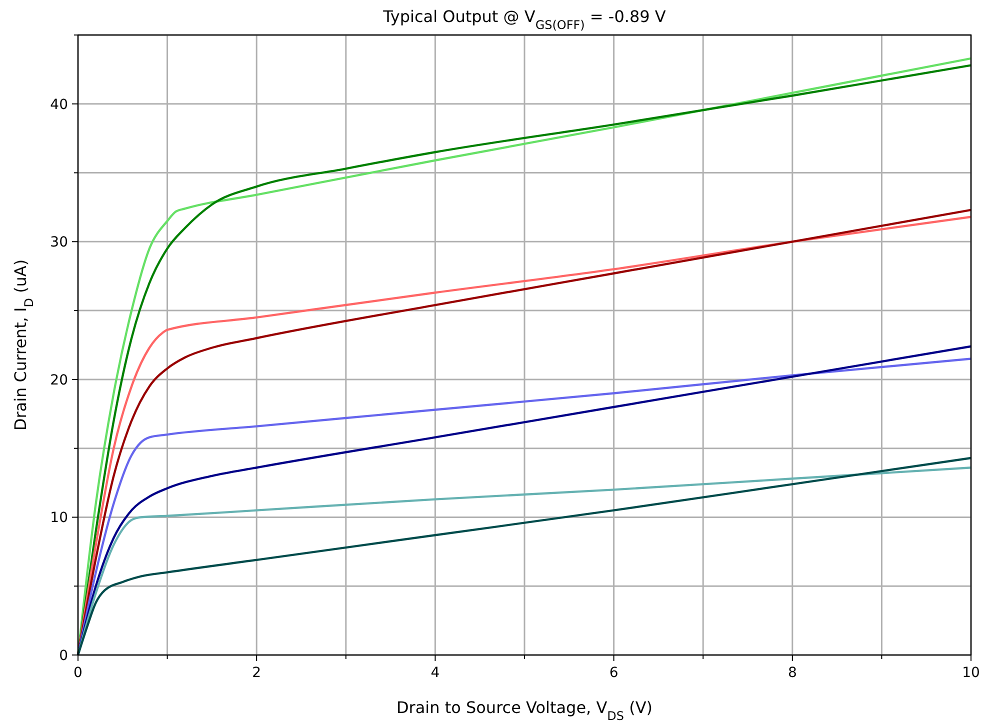 The width and height of the screenshot is (987, 723). I want to click on chart-title: Typical Output @ V$_{GS(OFF)}$ = -0.89 V, so click(524, 19).